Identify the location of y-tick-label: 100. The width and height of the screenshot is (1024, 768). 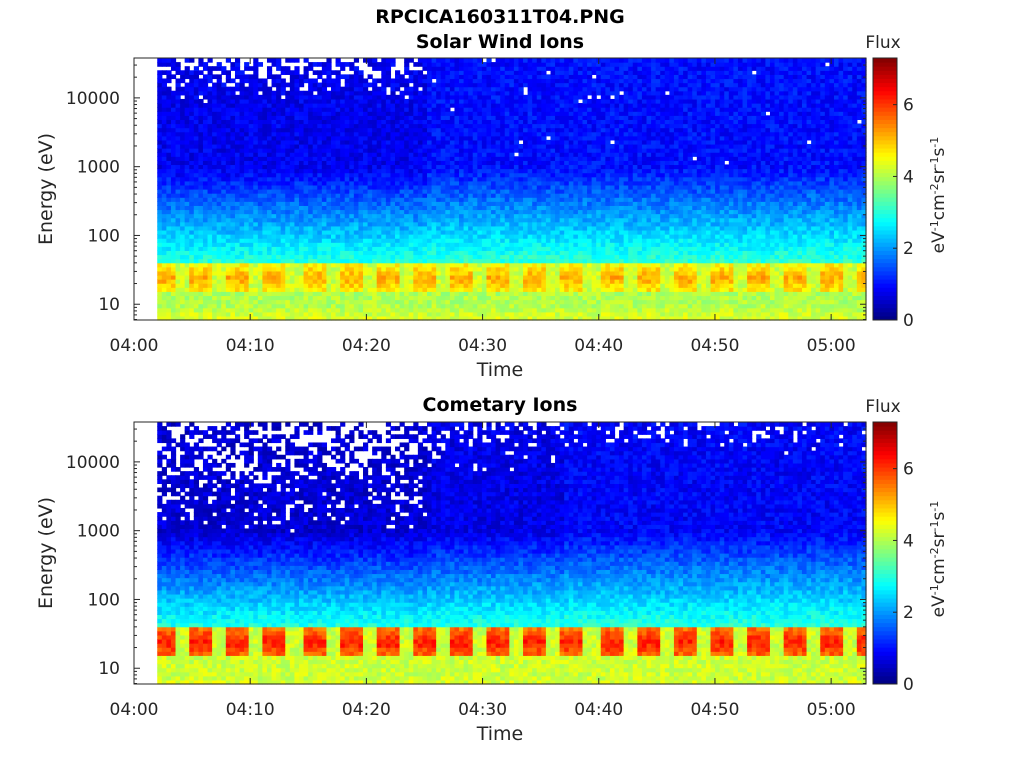
(104, 600).